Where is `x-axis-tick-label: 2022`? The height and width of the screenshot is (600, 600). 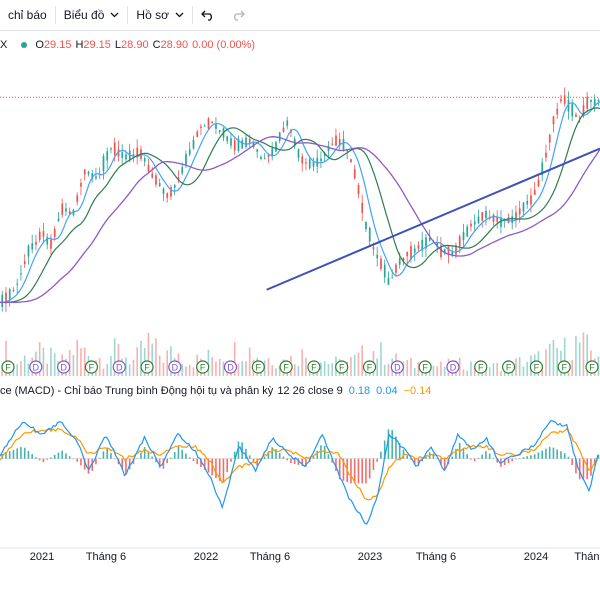 x-axis-tick-label: 2022 is located at coordinates (206, 557).